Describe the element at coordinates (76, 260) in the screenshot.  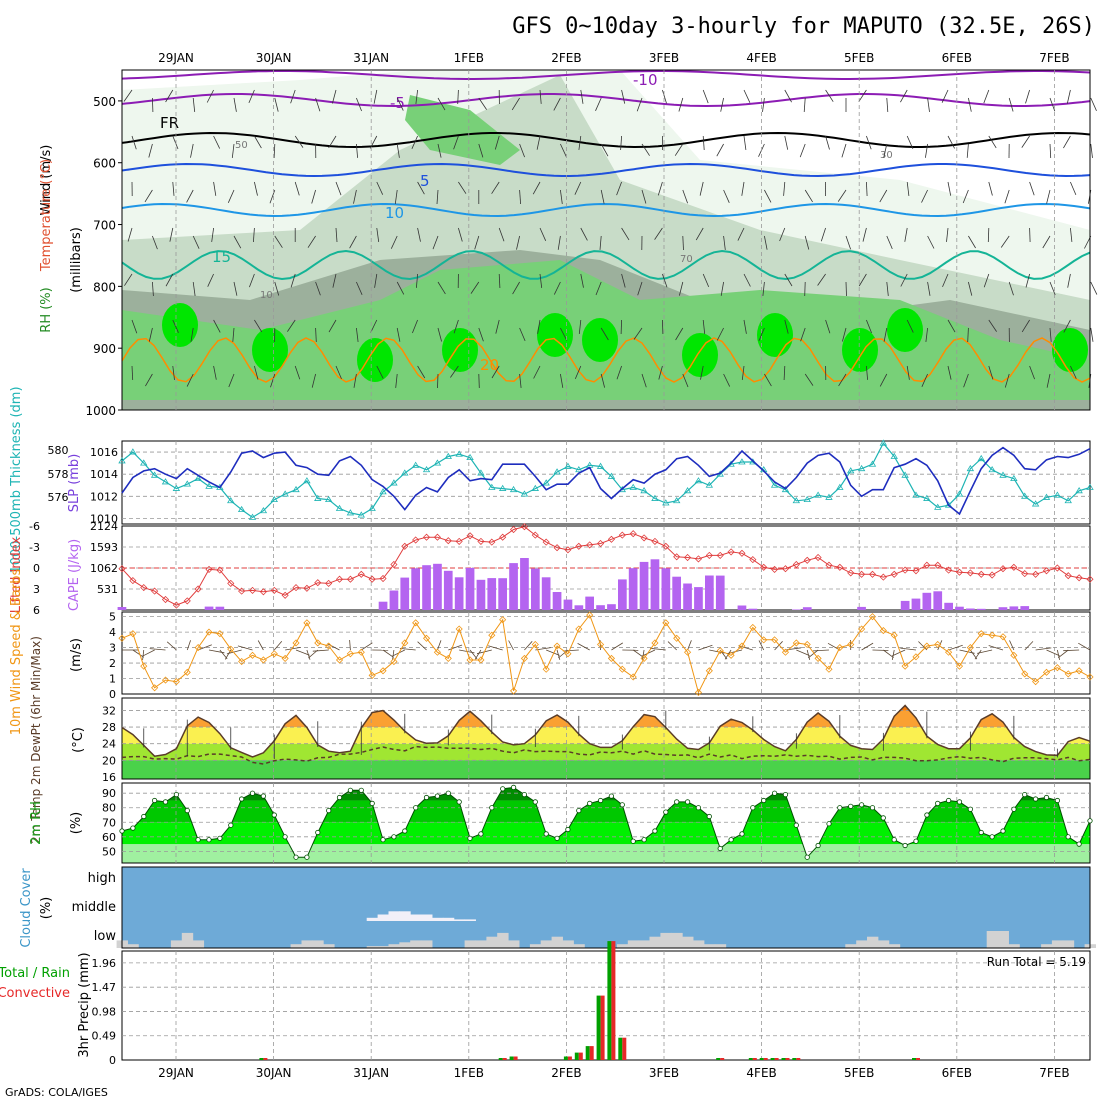
I see `upper-air-axis-label: (millibars)` at that location.